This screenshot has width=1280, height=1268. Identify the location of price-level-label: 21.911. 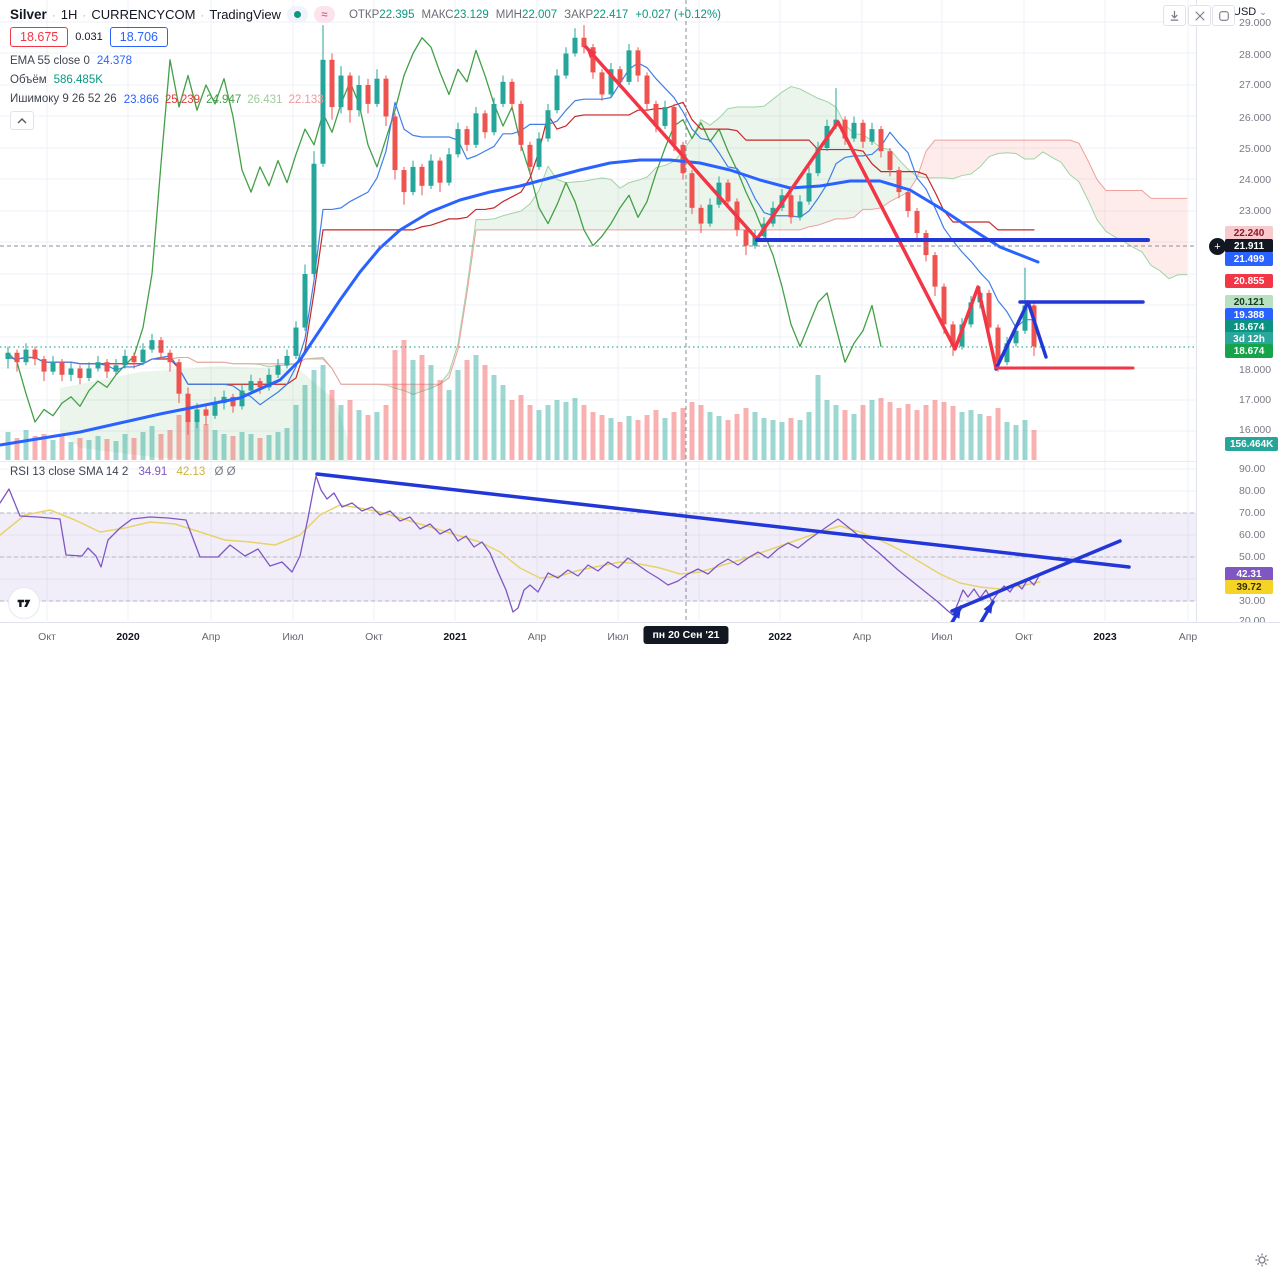
(1249, 246).